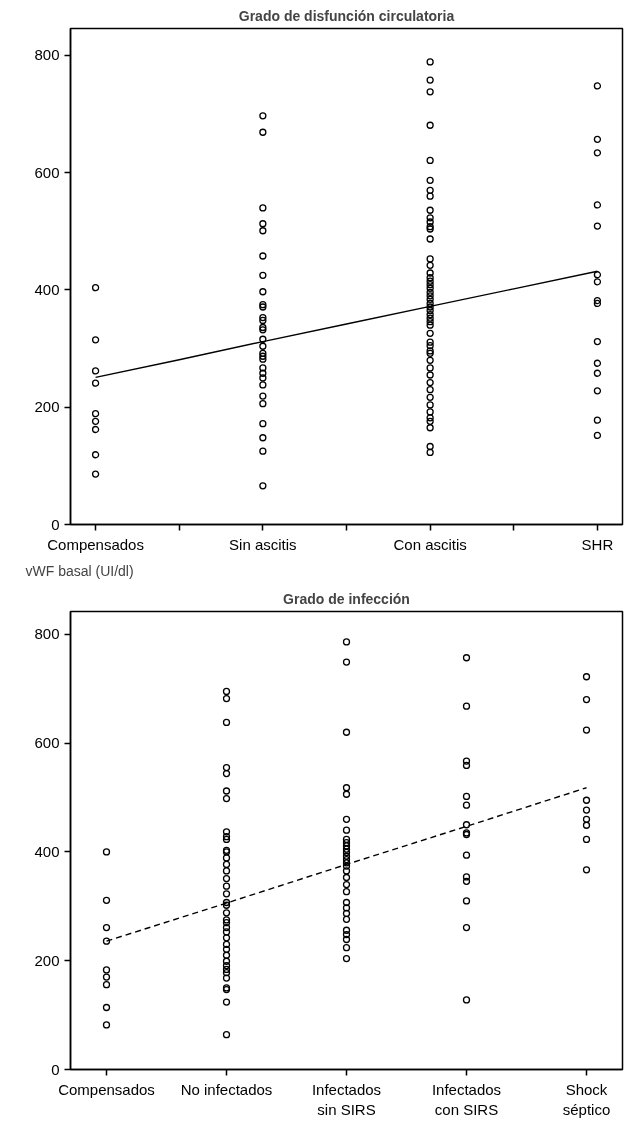 This screenshot has width=635, height=1139. Describe the element at coordinates (346, 324) in the screenshot. I see `line-series` at that location.